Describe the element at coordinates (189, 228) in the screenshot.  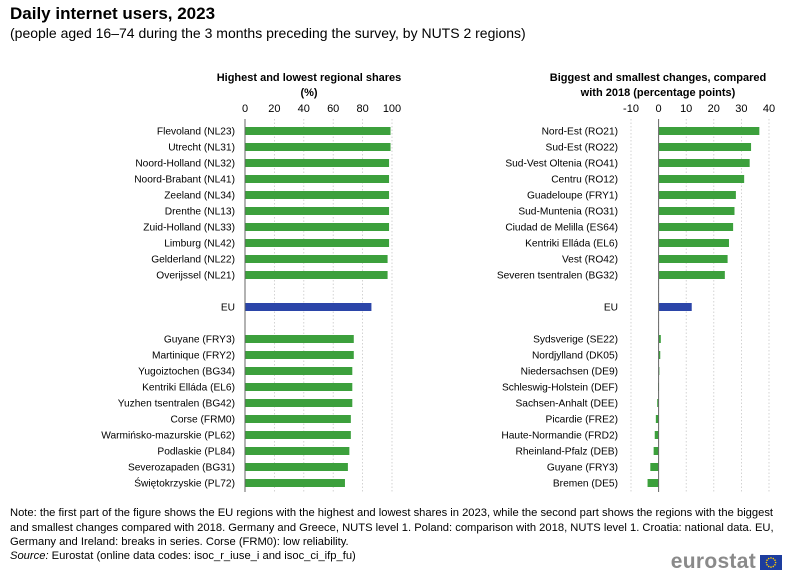
I see `category-label: Zuid-Holland (NL33)` at that location.